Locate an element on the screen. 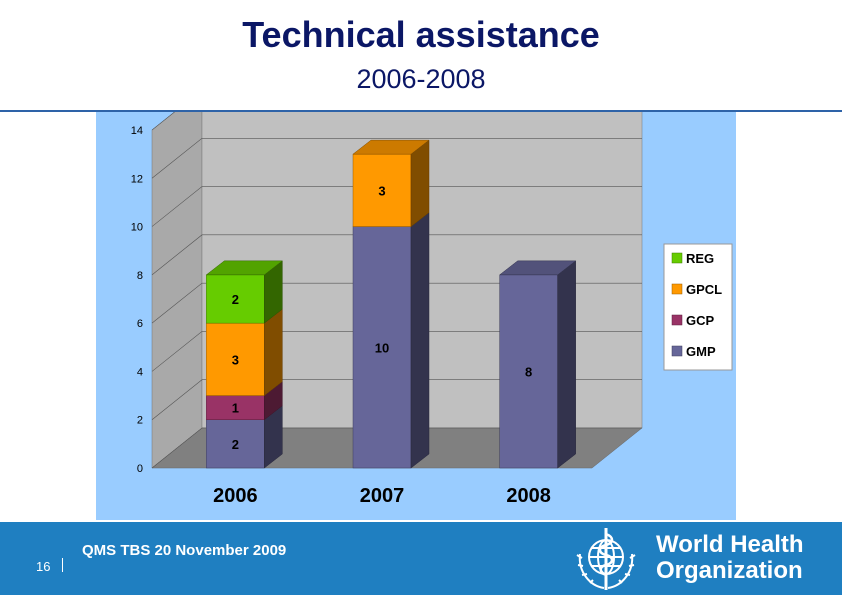 The height and width of the screenshot is (595, 842). chart-side-wall is located at coordinates (177, 279).